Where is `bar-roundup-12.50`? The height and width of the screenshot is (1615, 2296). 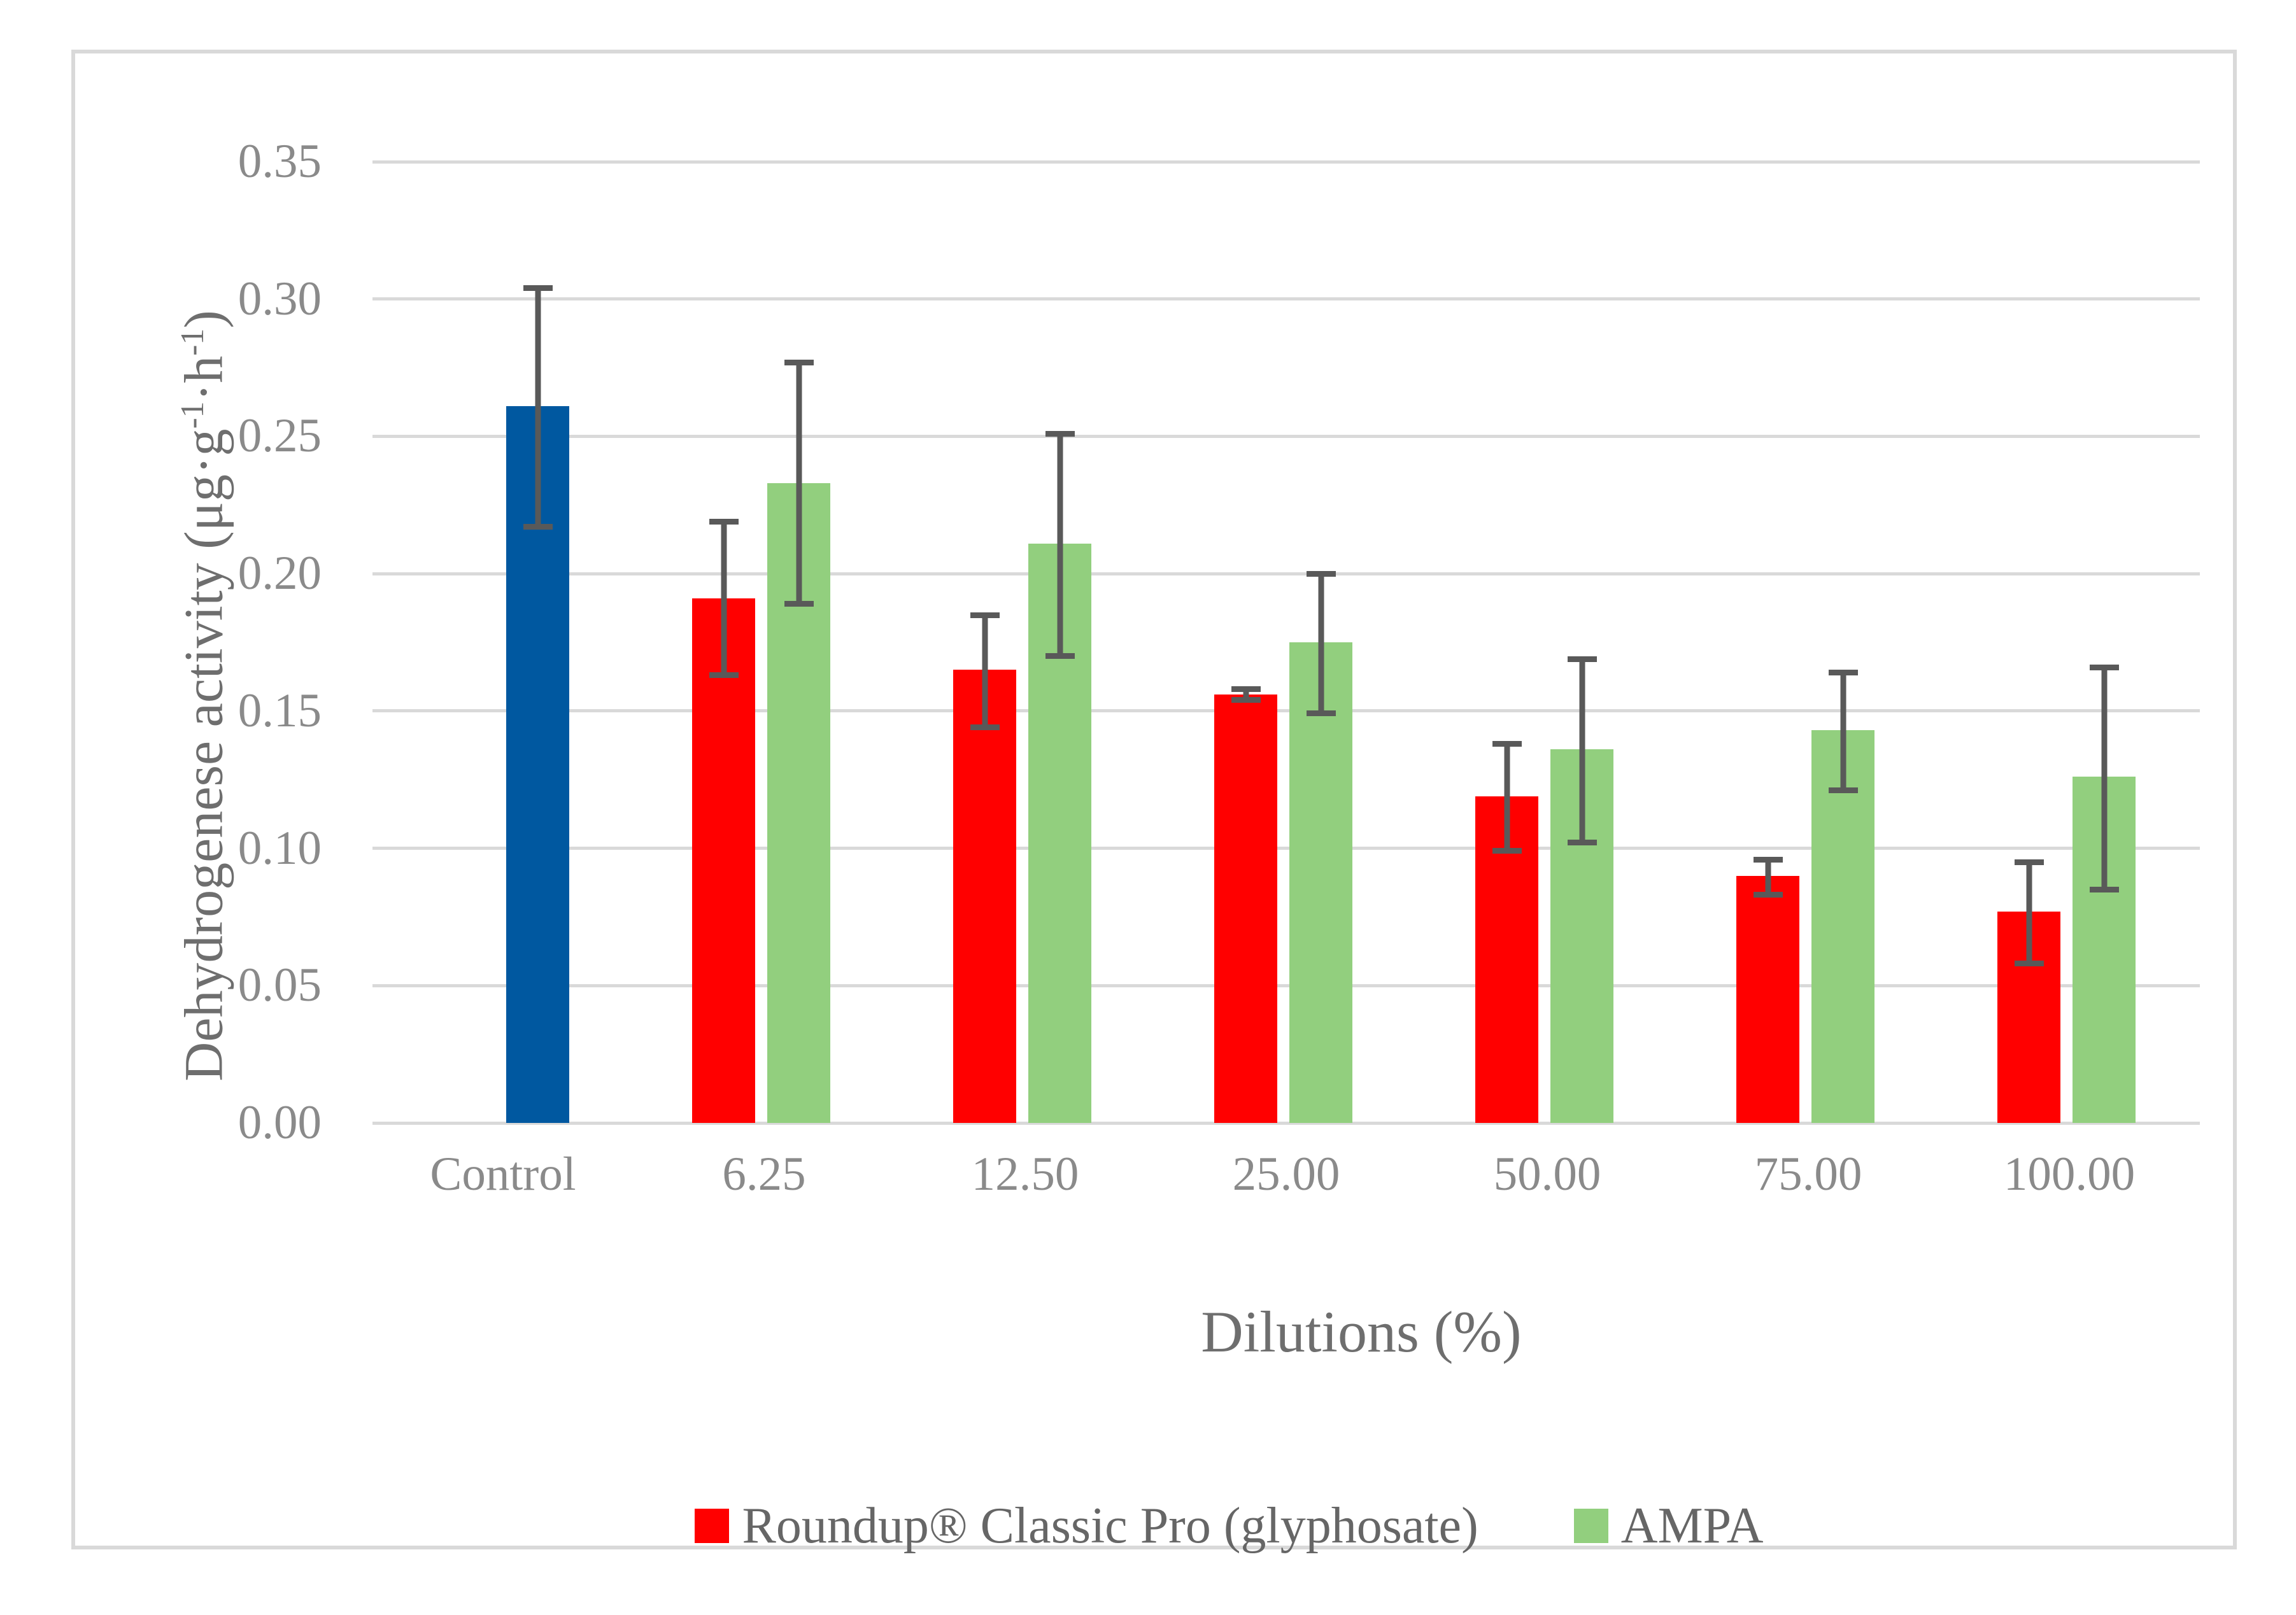
bar-roundup-12.50 is located at coordinates (984, 896).